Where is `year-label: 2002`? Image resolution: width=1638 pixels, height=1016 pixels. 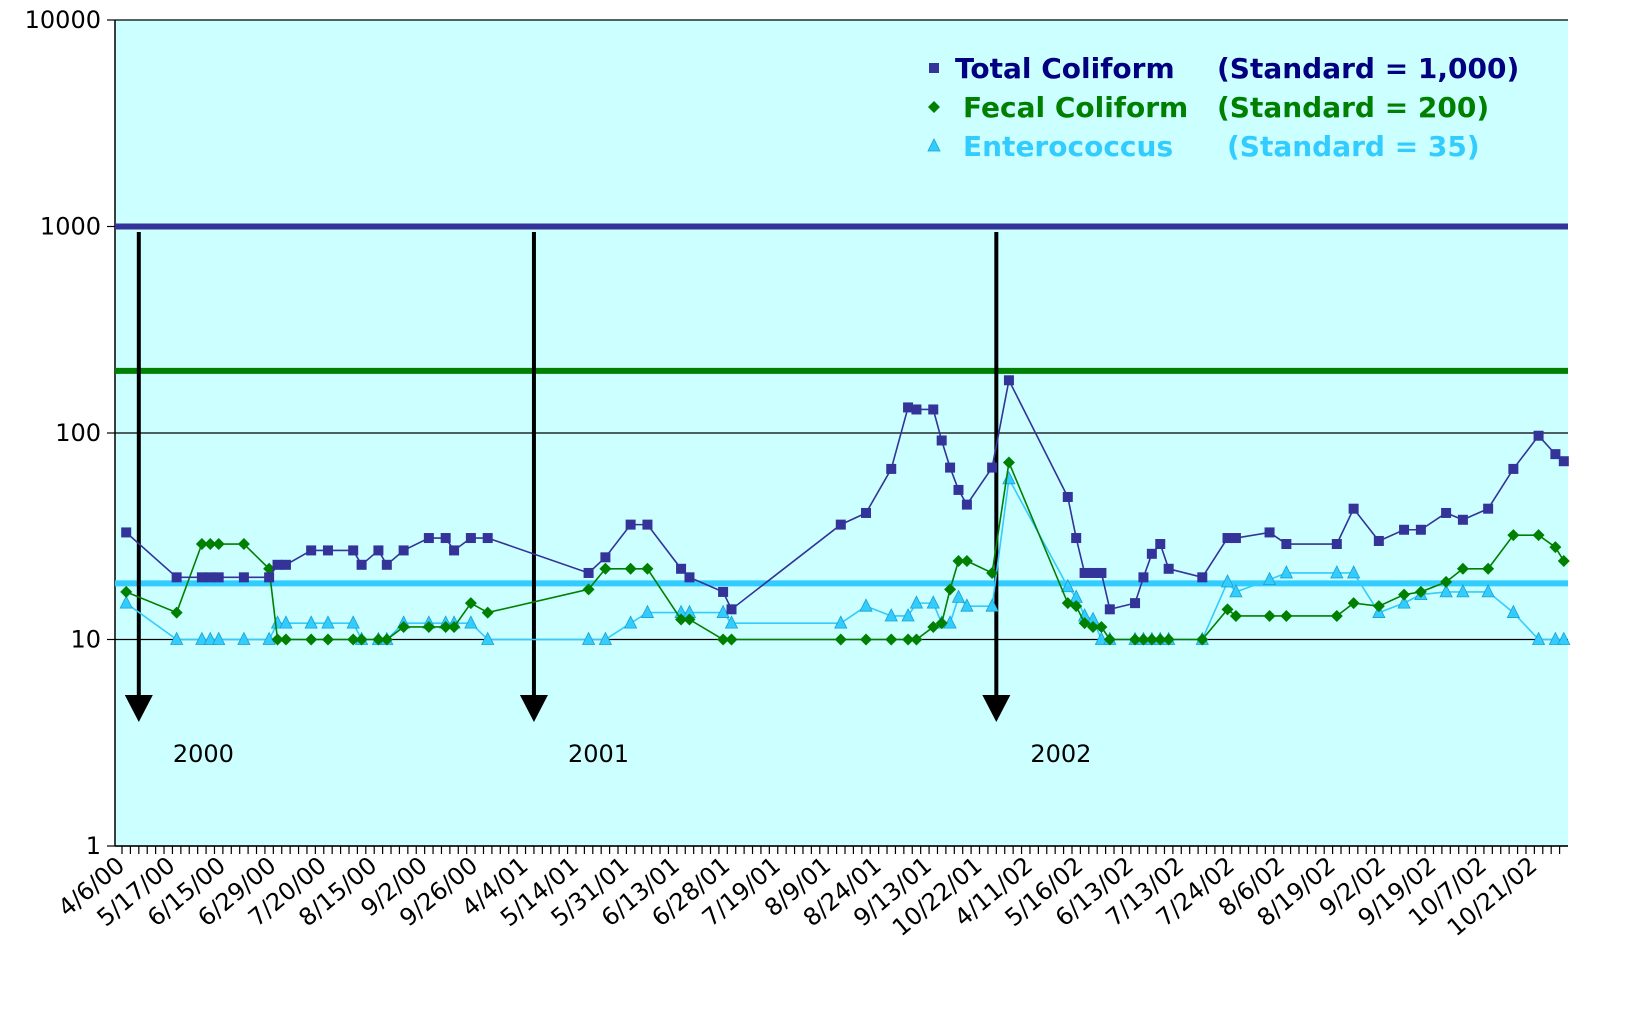 year-label: 2002 is located at coordinates (1060, 754).